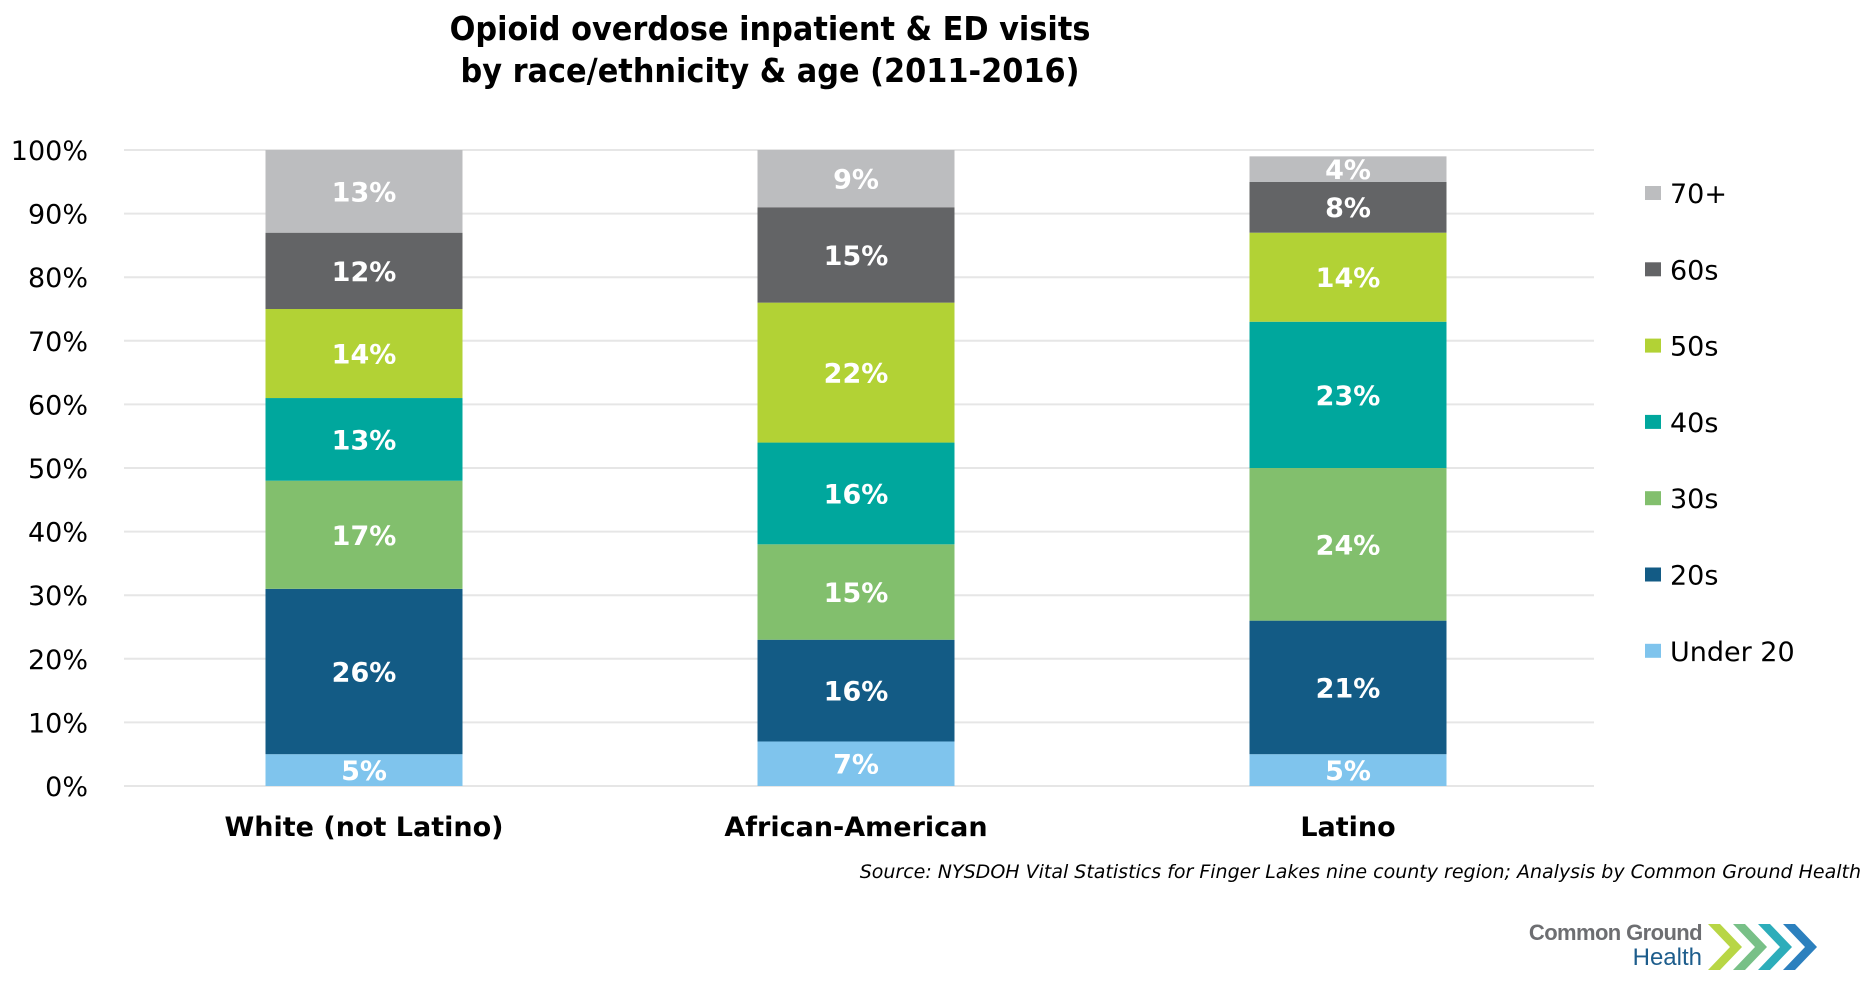  Describe the element at coordinates (1694, 270) in the screenshot. I see `legend-label: 60s` at that location.